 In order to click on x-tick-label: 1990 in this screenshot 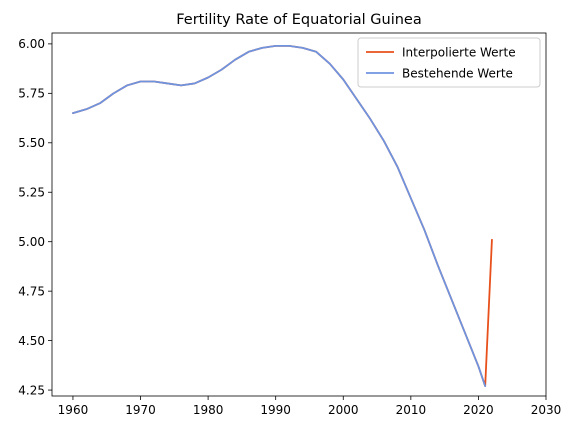, I will do `click(275, 410)`.